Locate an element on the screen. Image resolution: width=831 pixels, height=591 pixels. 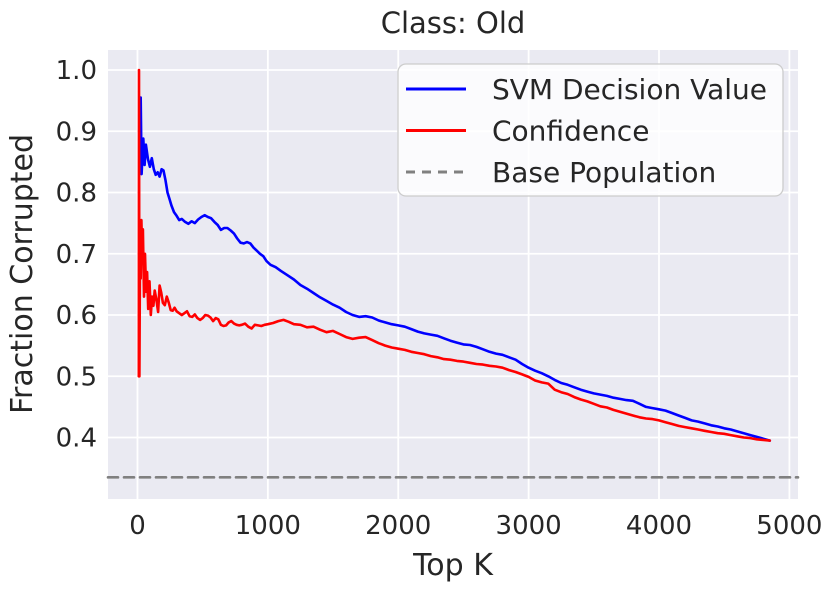
y-tick-labels: 0.4 0.5 0.6 0.7 0.8 0.9 1.0 is located at coordinates (76, 254).